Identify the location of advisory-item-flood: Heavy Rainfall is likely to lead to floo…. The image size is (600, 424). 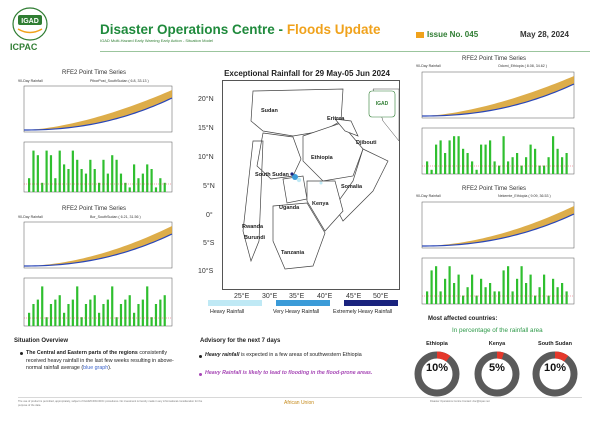
(289, 373).